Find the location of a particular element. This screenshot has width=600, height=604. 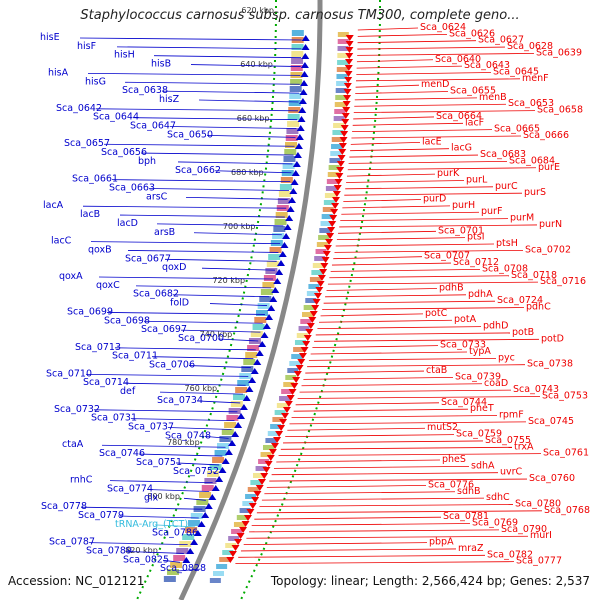

forward-gene-label: hisH is located at coordinates (124, 55).